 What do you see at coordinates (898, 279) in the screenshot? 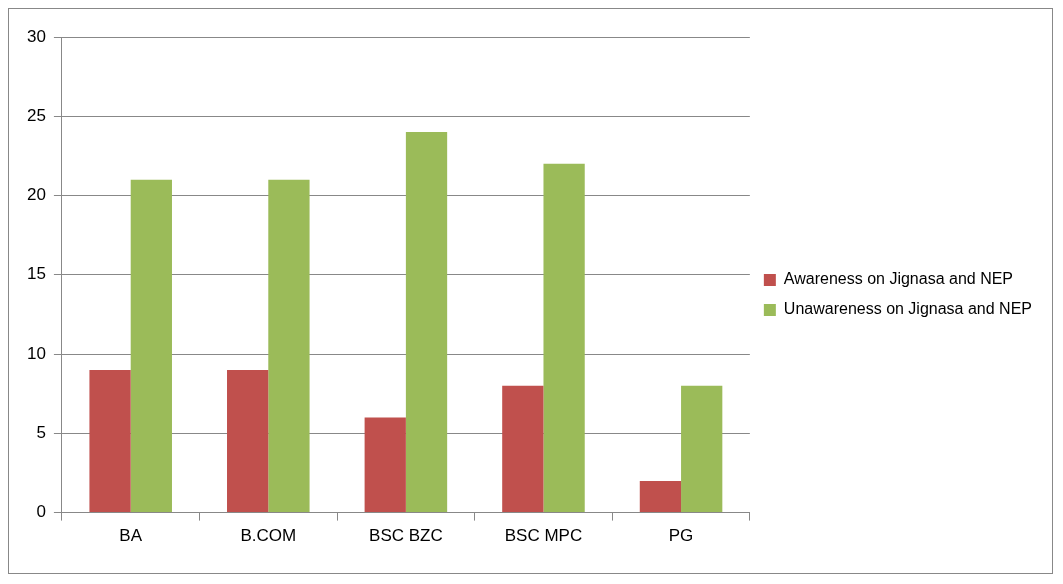
I see `legend-label: Awareness on Jignasa and NEP` at bounding box center [898, 279].